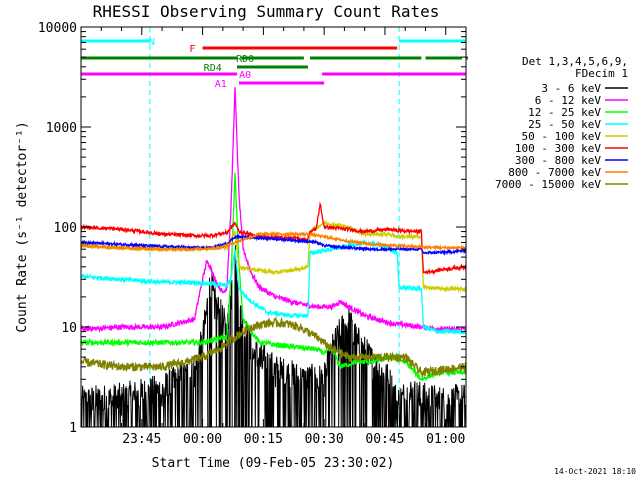  I want to click on series-line-25-50-kev, so click(273, 287).